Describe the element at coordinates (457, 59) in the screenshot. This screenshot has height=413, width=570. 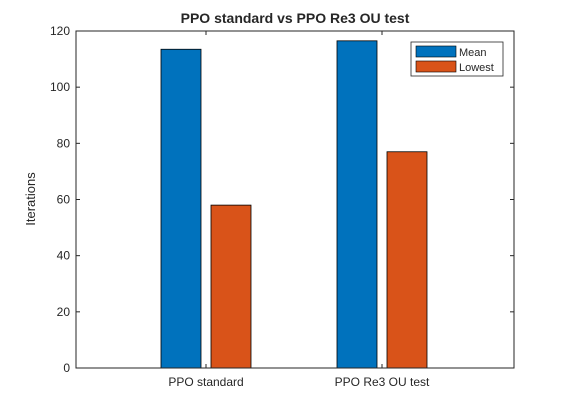
I see `legend: Mean Lowest` at that location.